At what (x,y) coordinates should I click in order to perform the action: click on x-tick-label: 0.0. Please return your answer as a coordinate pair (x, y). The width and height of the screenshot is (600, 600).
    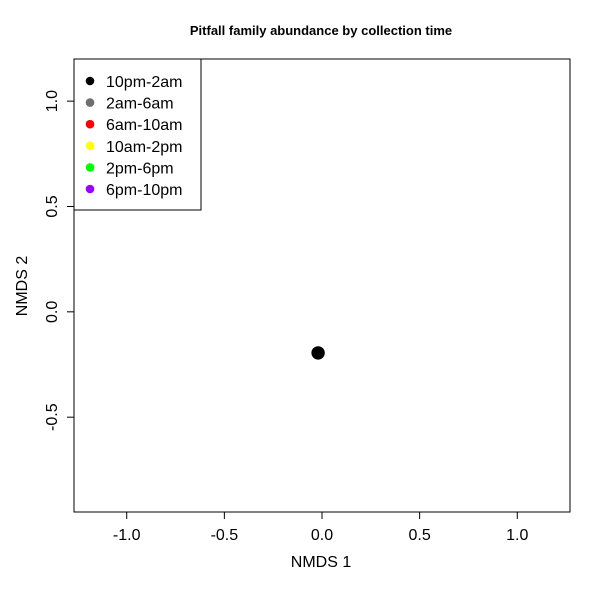
    Looking at the image, I should click on (322, 535).